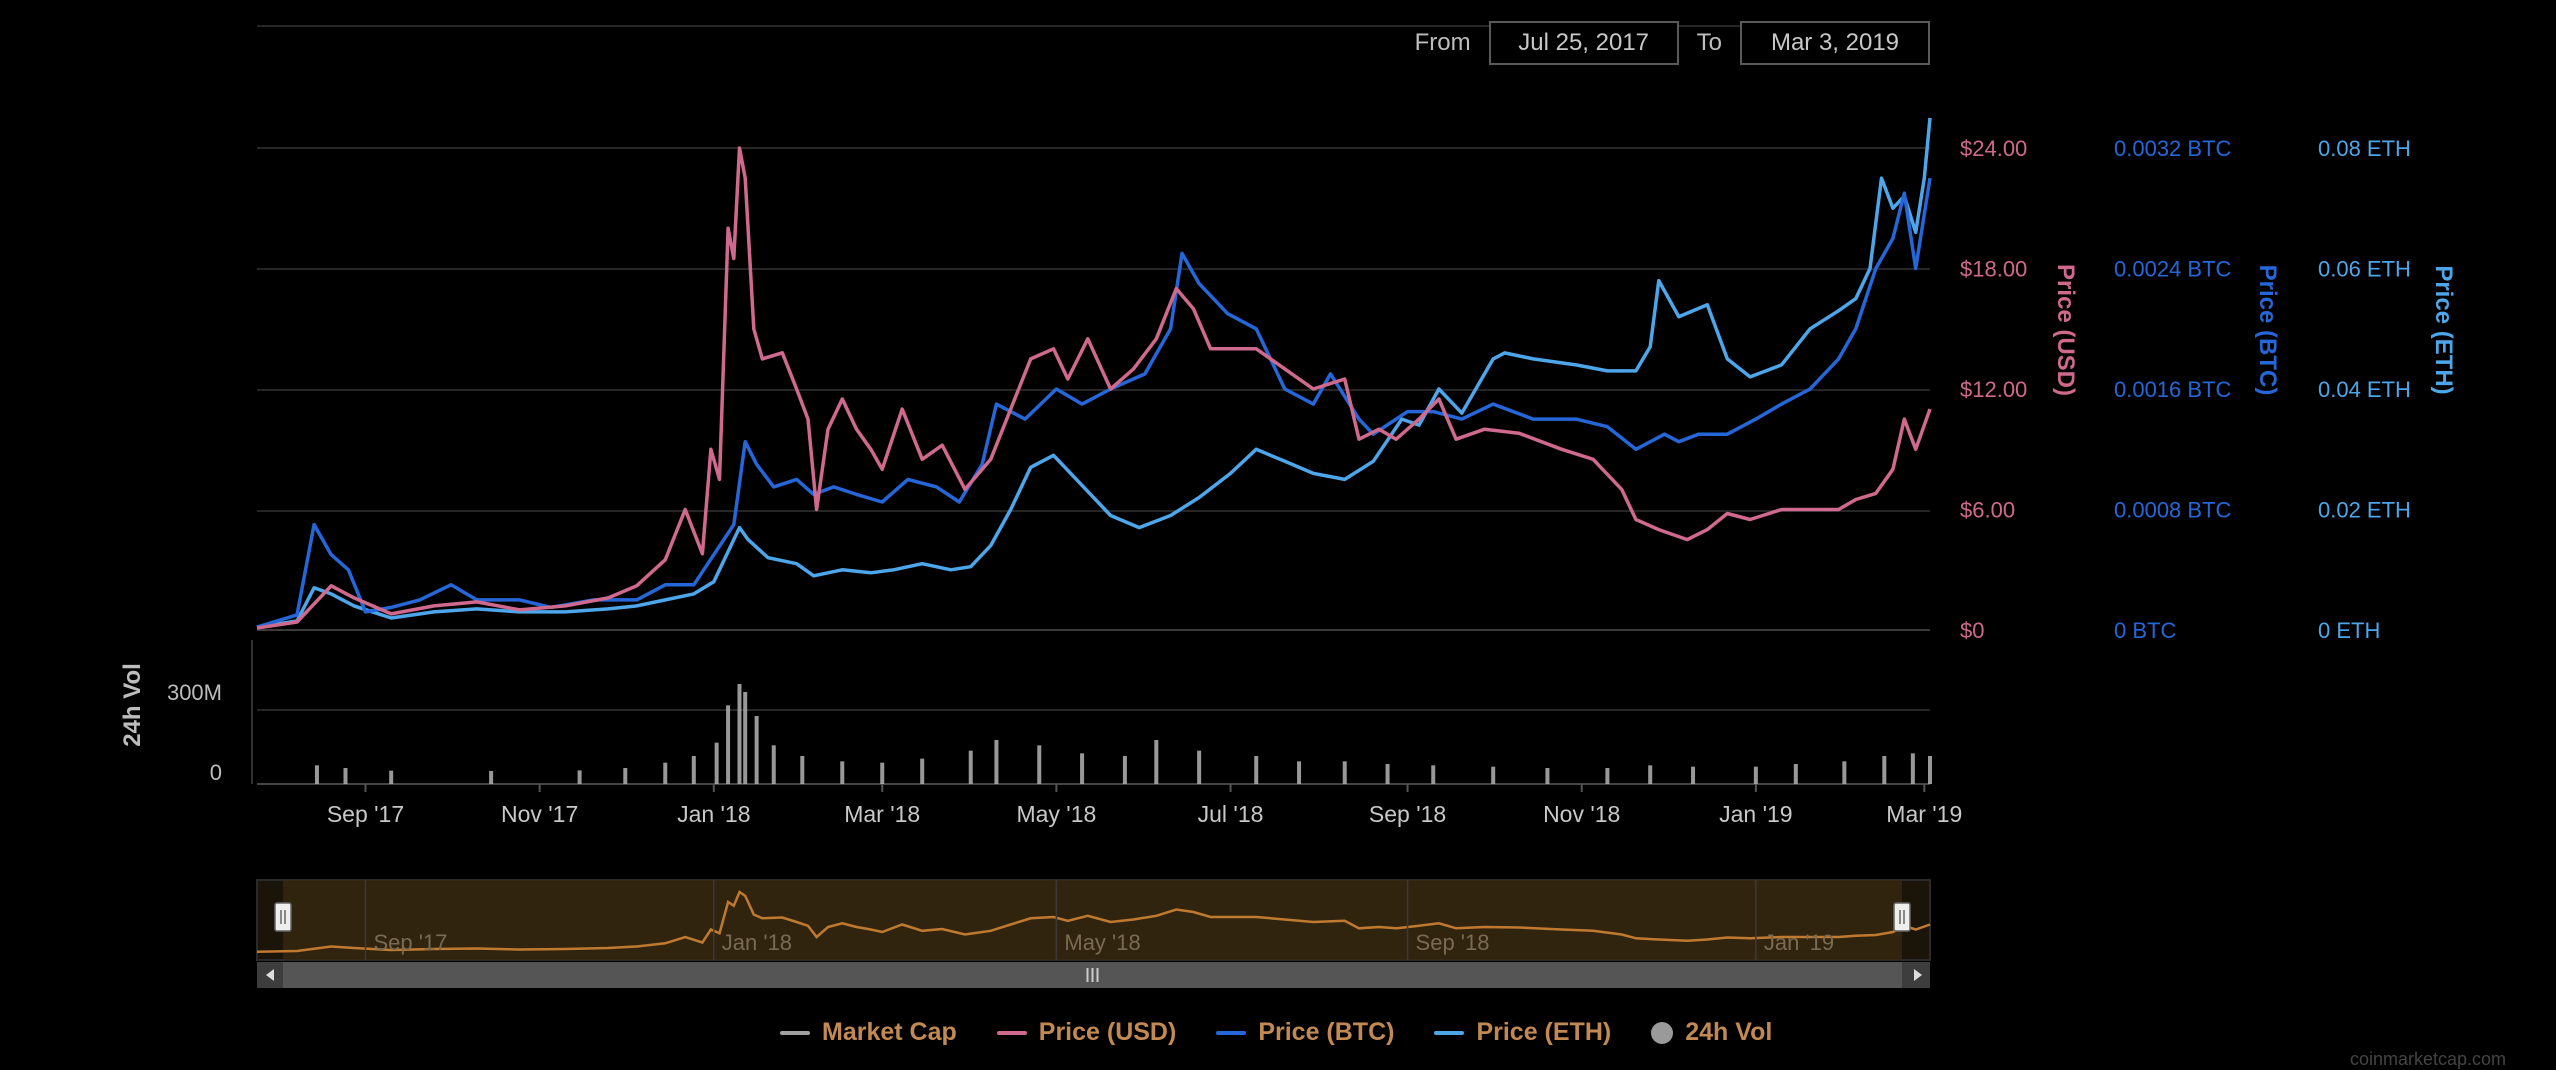  I want to click on usd-tick-label: $0, so click(1972, 630).